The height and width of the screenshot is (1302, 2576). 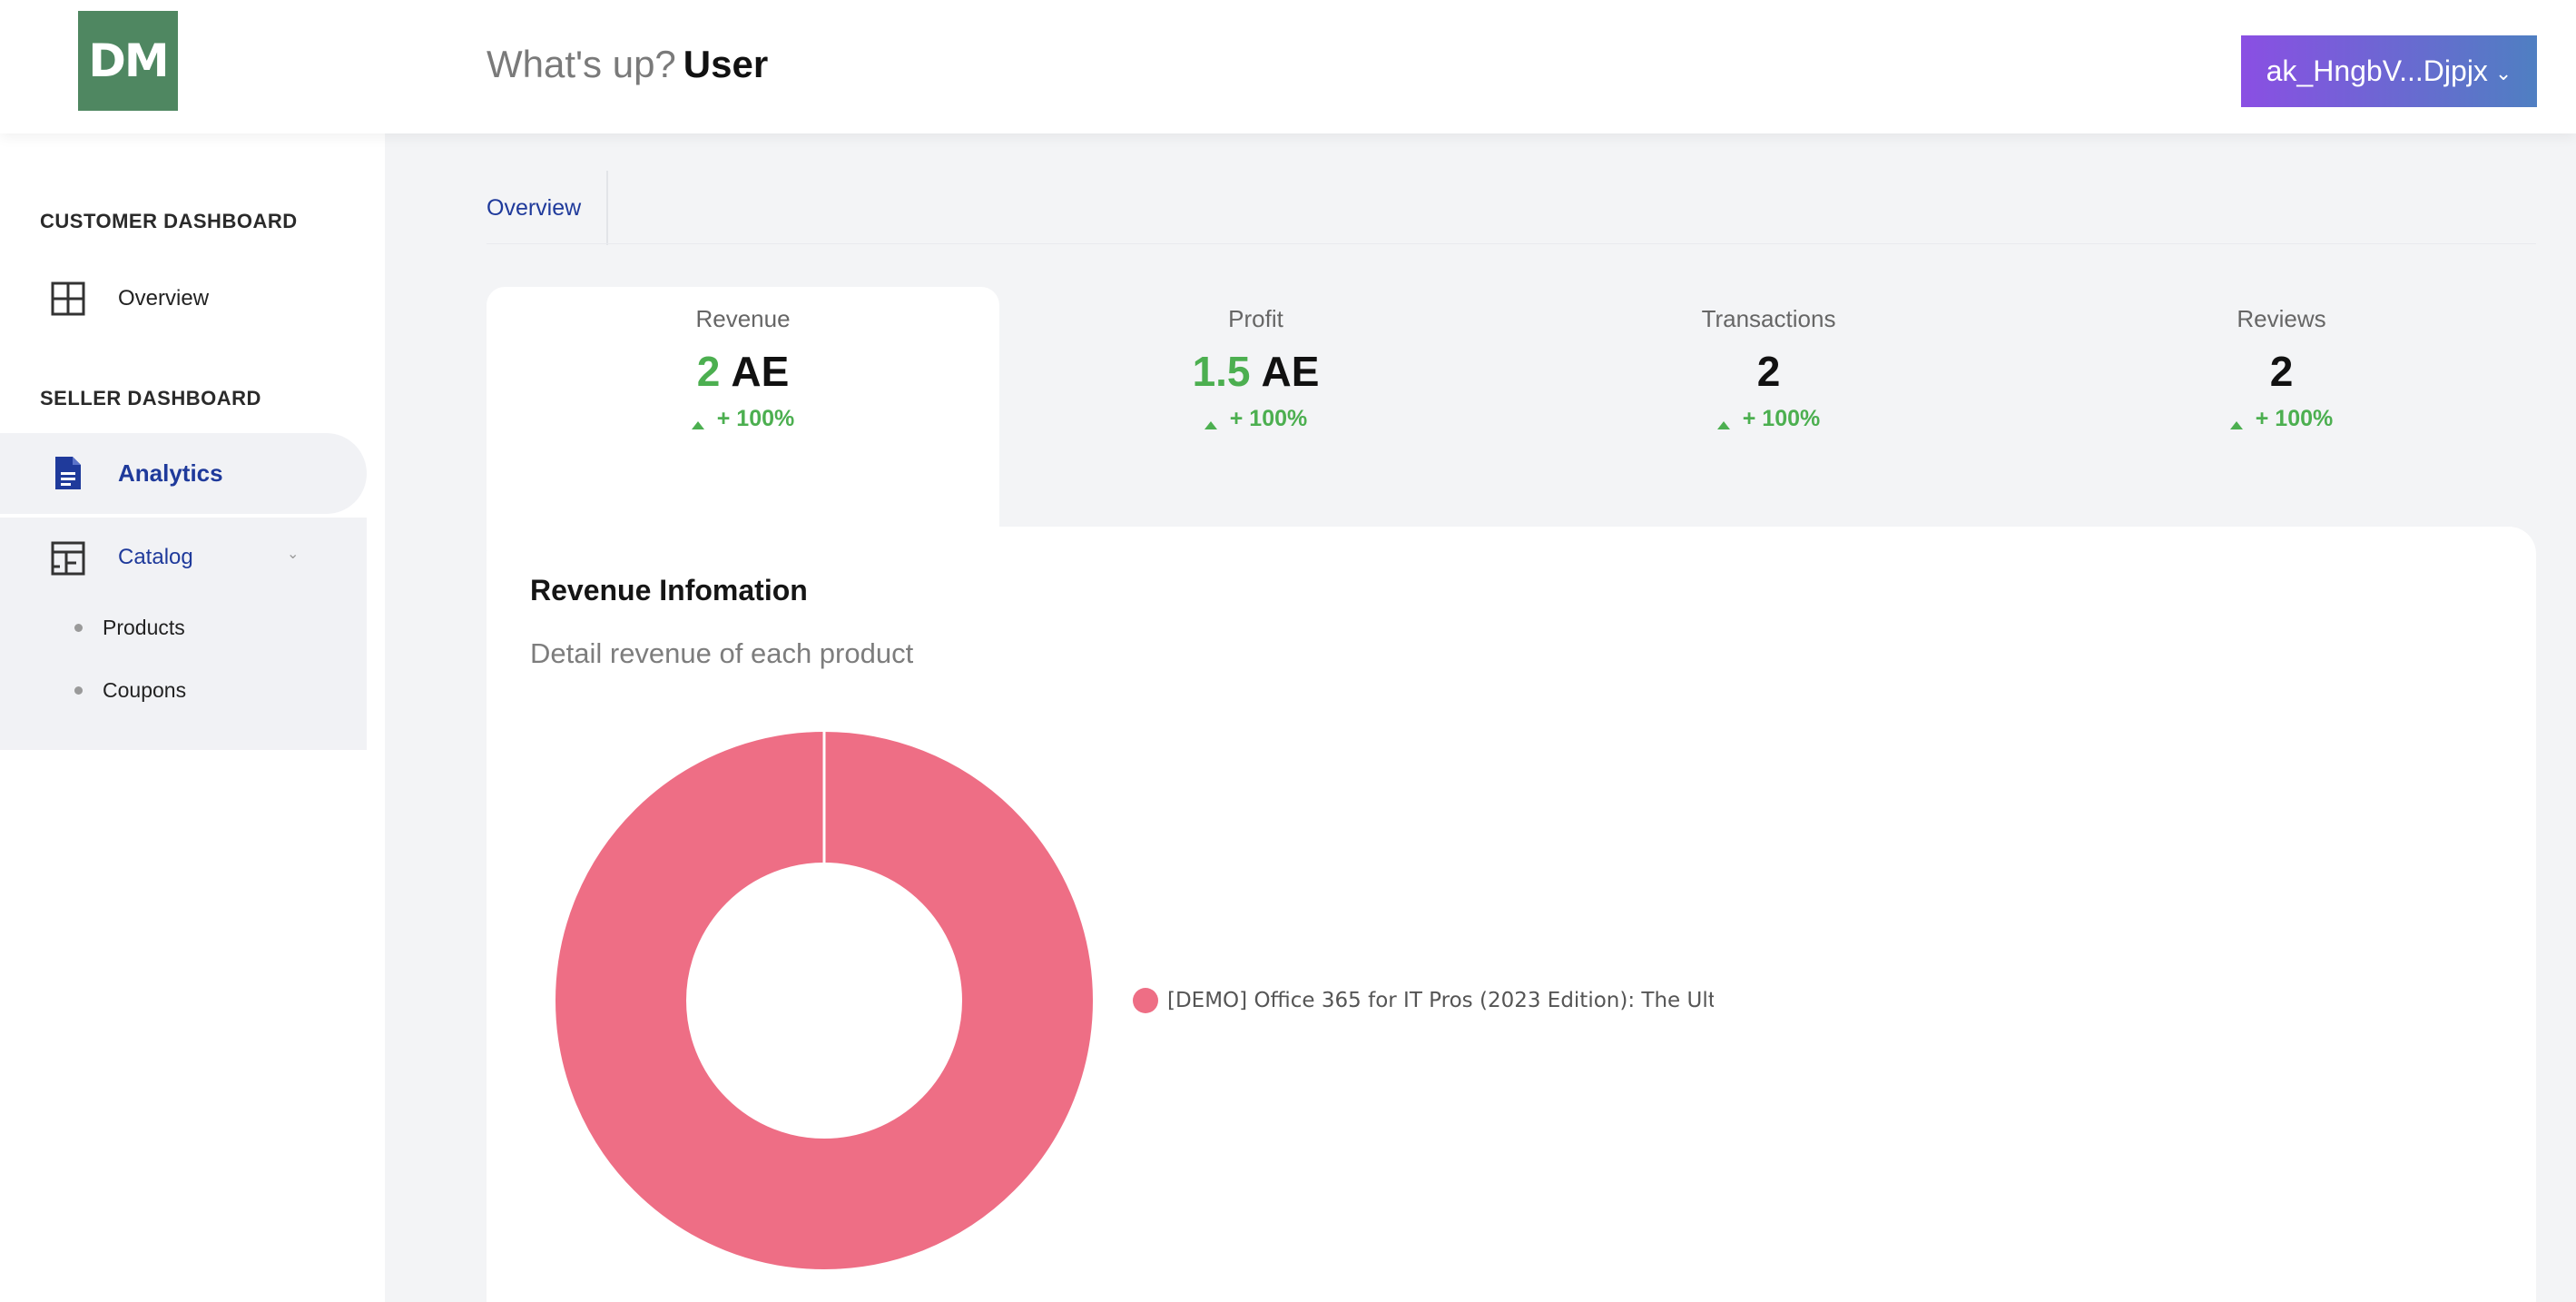 I want to click on stat-label: Profit, so click(x=1255, y=318).